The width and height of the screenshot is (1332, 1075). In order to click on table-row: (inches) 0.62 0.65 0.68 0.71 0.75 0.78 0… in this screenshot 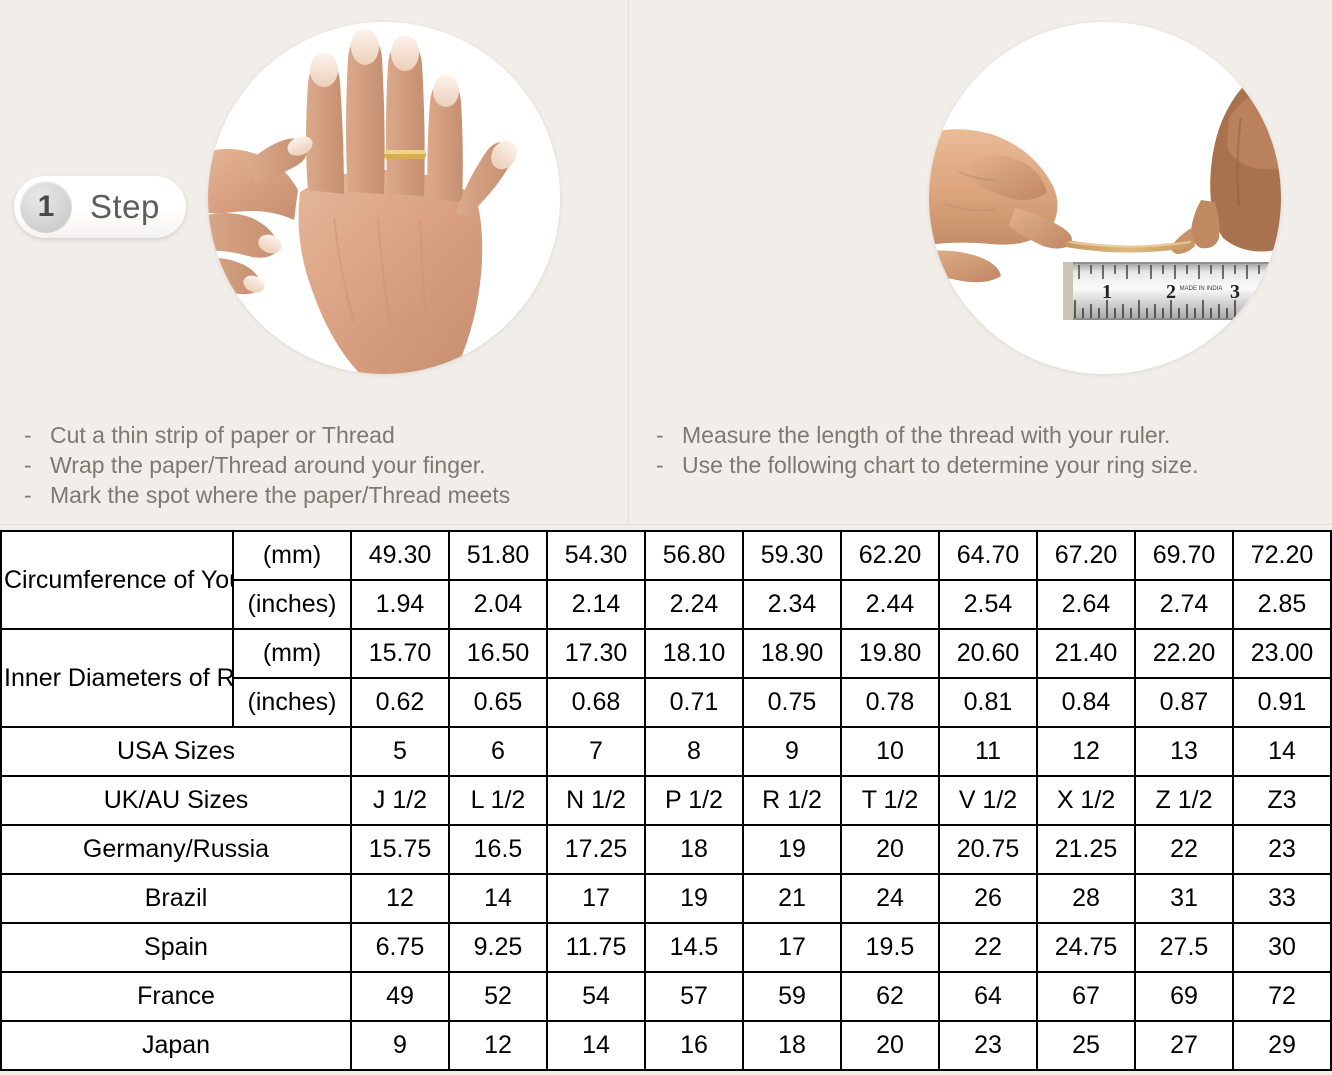, I will do `click(666, 702)`.